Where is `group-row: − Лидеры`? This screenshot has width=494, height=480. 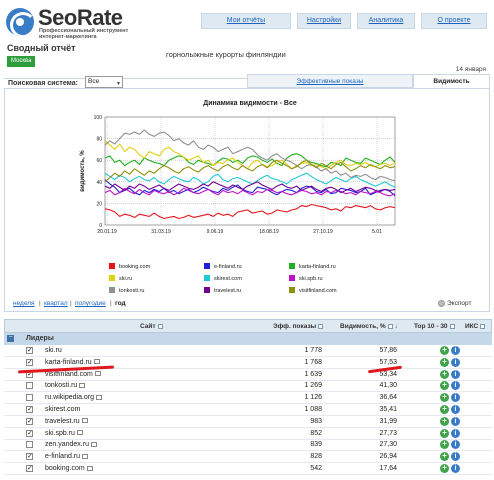
group-row: − Лидеры is located at coordinates (248, 339).